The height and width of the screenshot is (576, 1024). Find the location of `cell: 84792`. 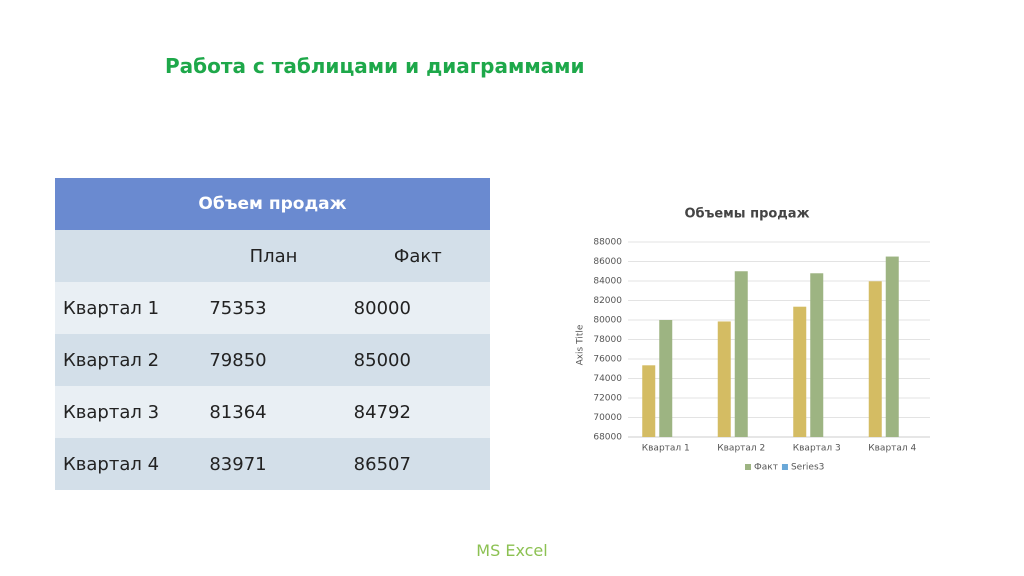

cell: 84792 is located at coordinates (382, 412).